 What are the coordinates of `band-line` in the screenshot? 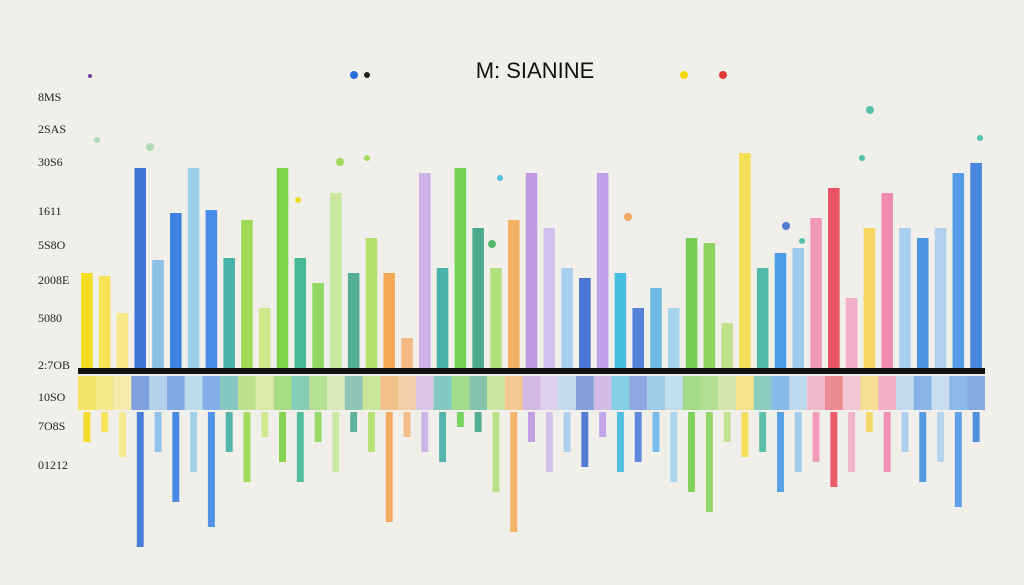 It's located at (531, 371).